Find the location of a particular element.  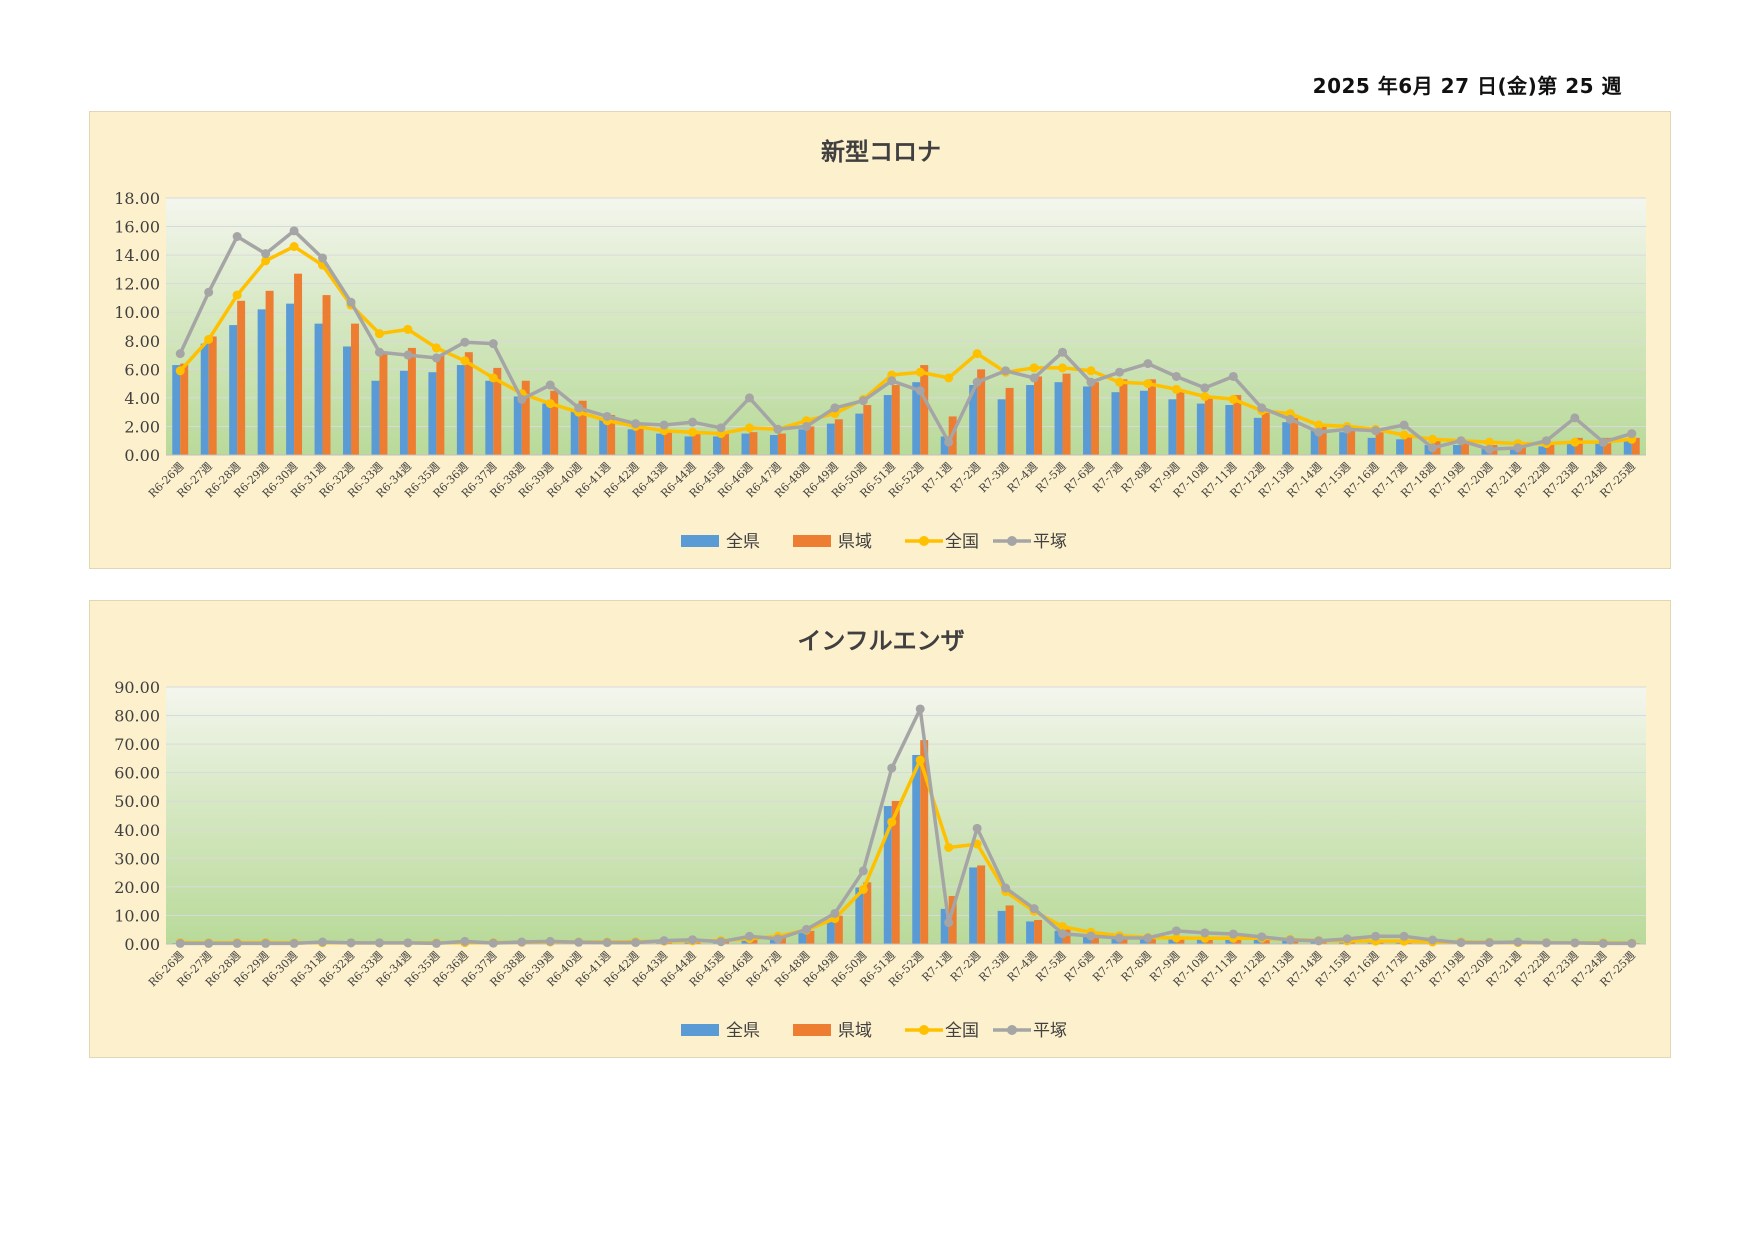

influenza-chart-title: インフルエンザ is located at coordinates (880, 641).